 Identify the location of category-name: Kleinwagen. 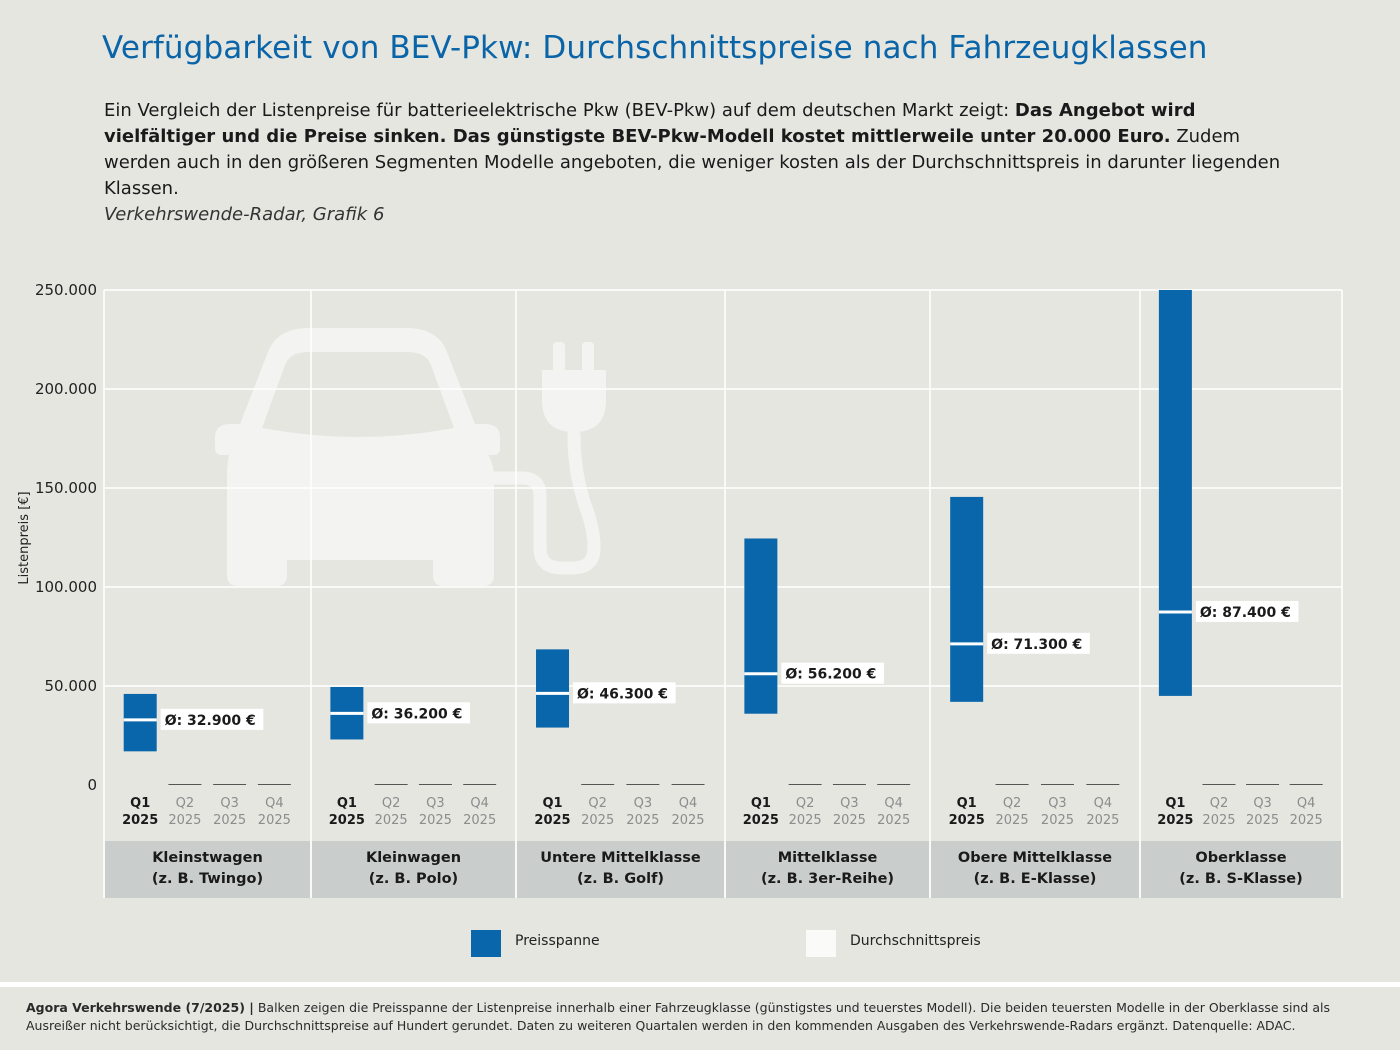
(413, 858).